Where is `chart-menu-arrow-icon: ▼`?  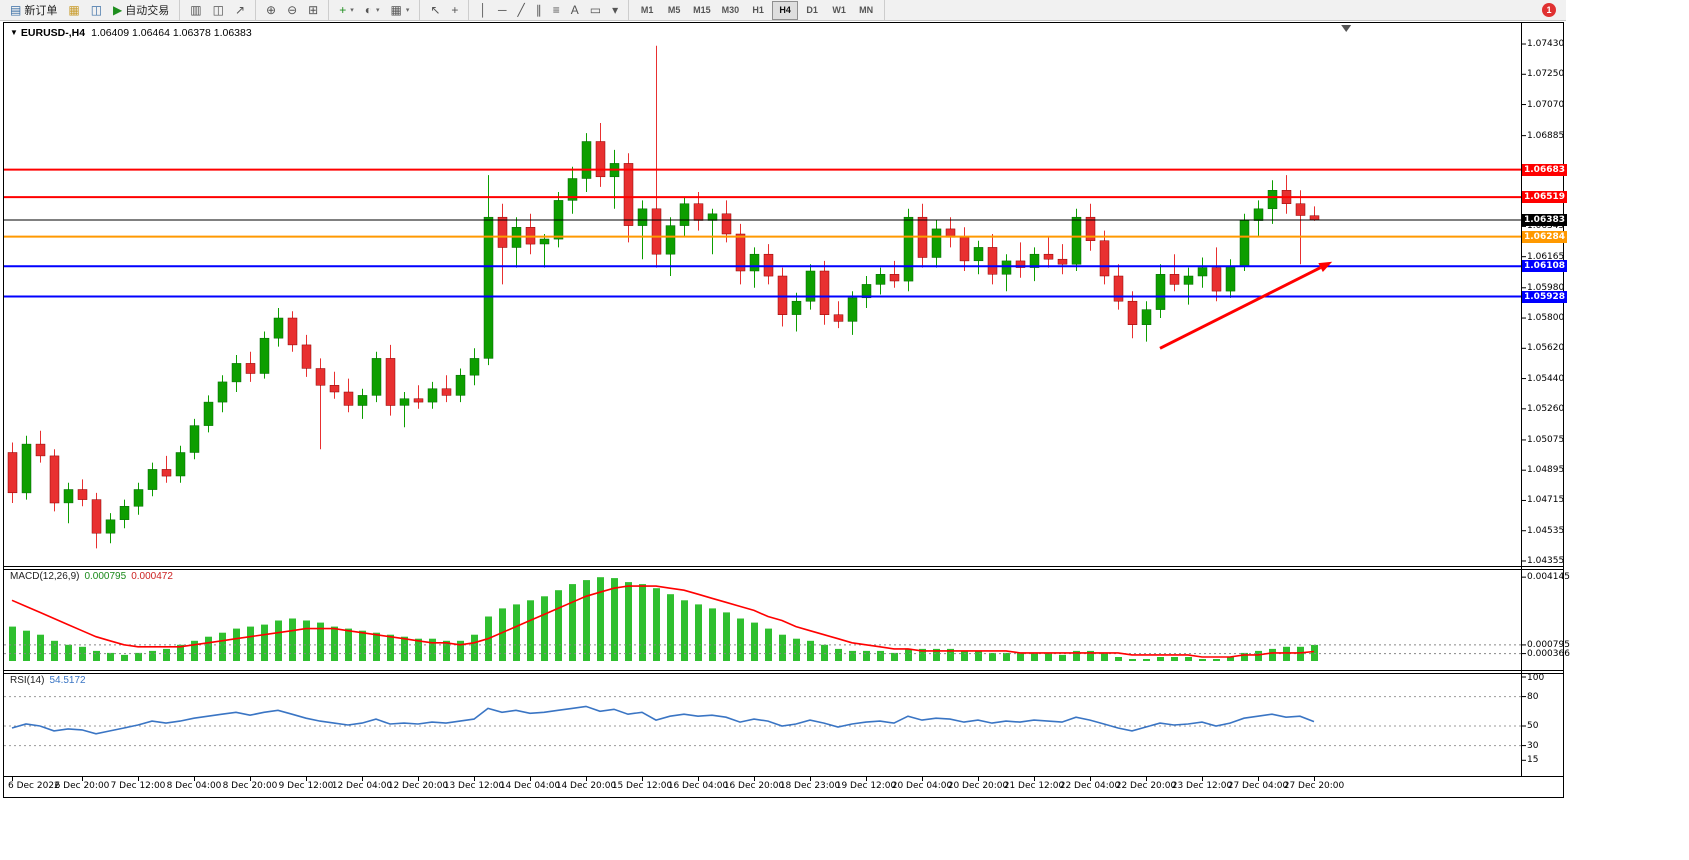
chart-menu-arrow-icon: ▼ is located at coordinates (14, 32).